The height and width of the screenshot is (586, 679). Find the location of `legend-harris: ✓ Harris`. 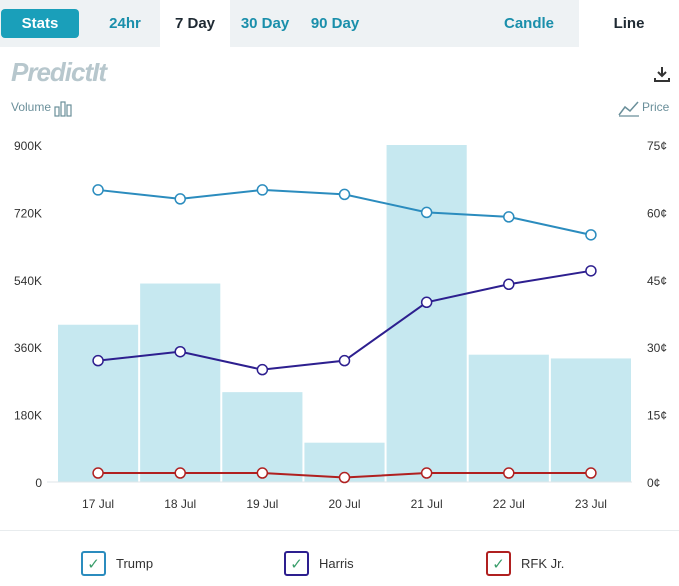

legend-harris: ✓ Harris is located at coordinates (319, 563).